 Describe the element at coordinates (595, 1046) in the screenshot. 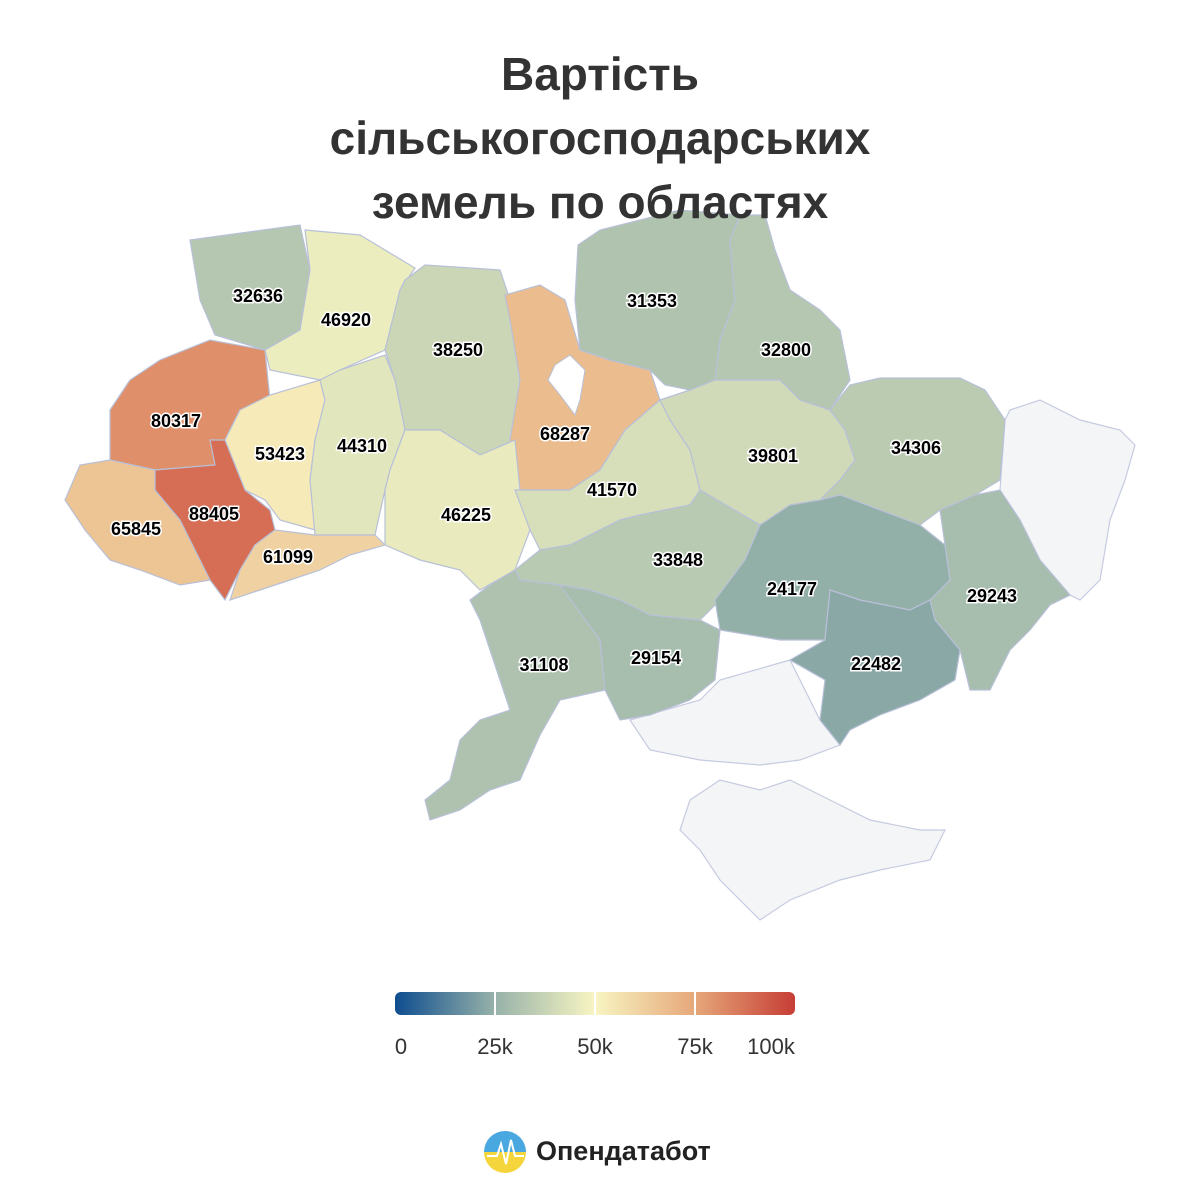

I see `colorbar-tick-label: 50k` at that location.